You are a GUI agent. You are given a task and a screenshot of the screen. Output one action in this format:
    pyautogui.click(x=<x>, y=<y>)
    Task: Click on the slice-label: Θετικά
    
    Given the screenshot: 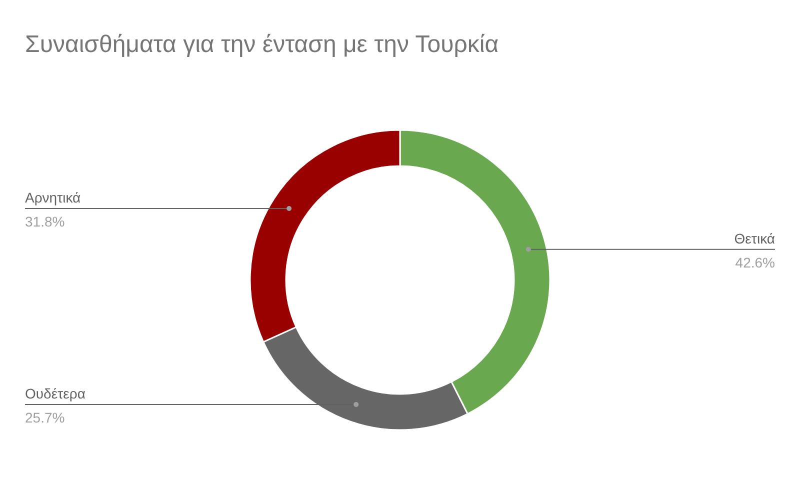 What is the action you would take?
    pyautogui.click(x=754, y=238)
    